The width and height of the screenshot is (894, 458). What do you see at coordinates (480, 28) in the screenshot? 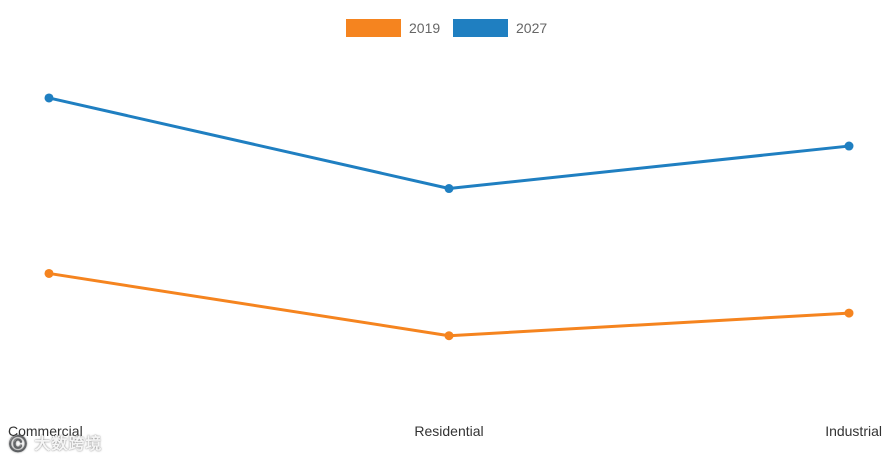
I see `legend-swatch-2027` at bounding box center [480, 28].